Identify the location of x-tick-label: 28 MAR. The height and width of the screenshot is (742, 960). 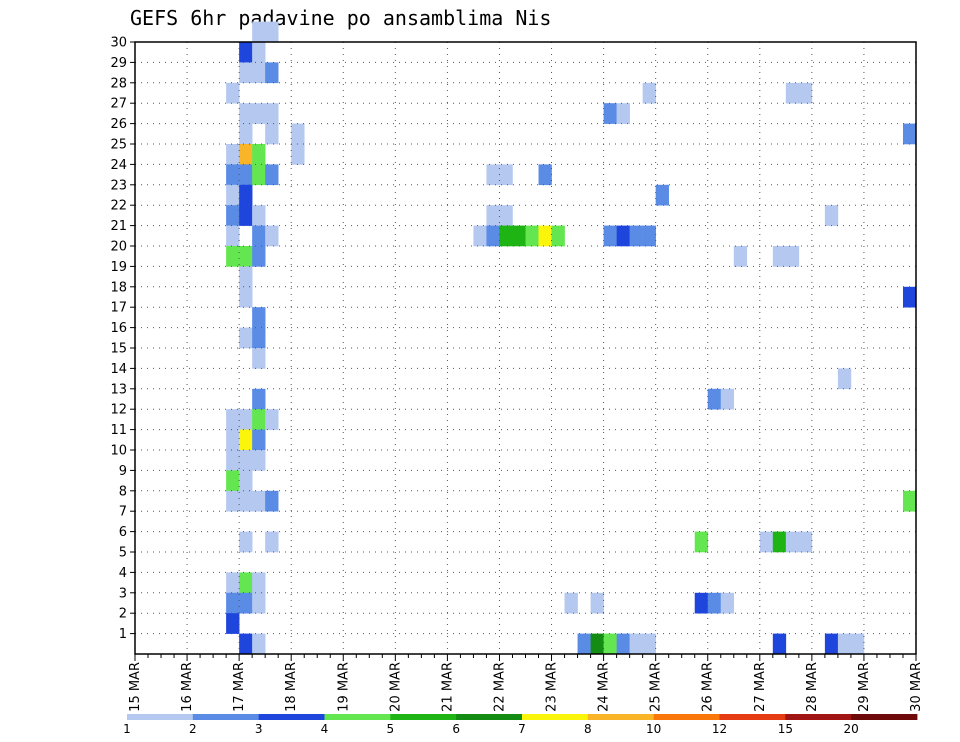
(812, 687).